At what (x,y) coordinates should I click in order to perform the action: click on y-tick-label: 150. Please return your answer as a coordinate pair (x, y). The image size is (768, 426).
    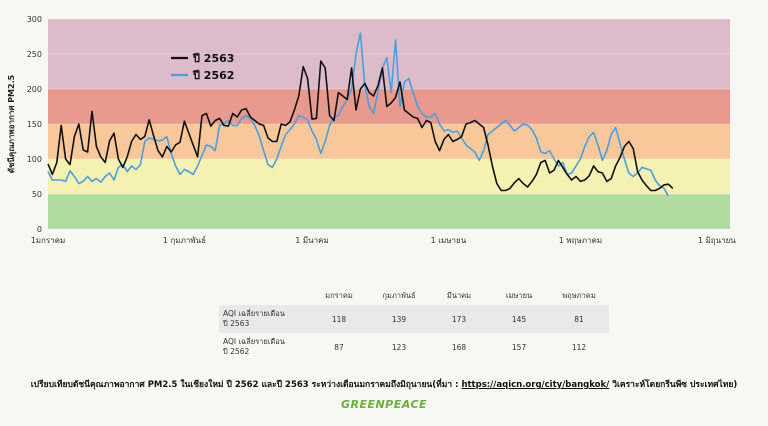
    Looking at the image, I should click on (34, 124).